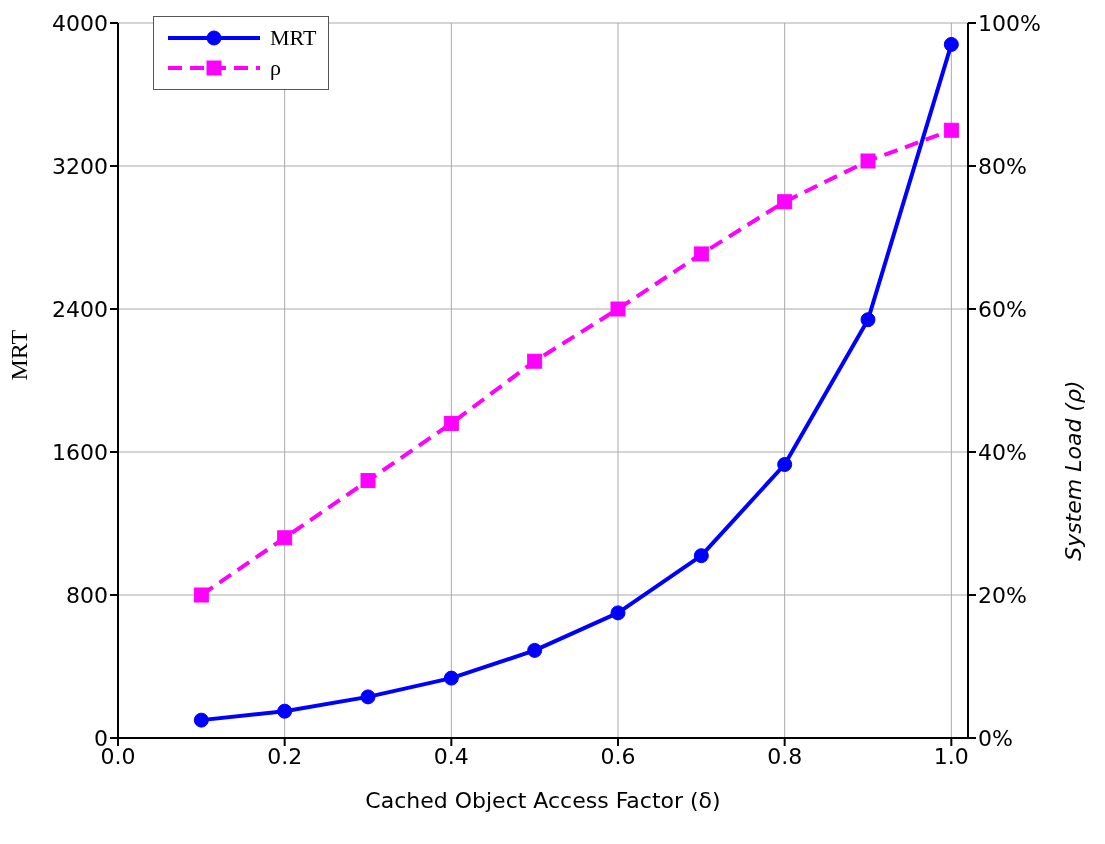  Describe the element at coordinates (543, 800) in the screenshot. I see `x-axis-title: Cached Object Access Factor (δ)` at that location.